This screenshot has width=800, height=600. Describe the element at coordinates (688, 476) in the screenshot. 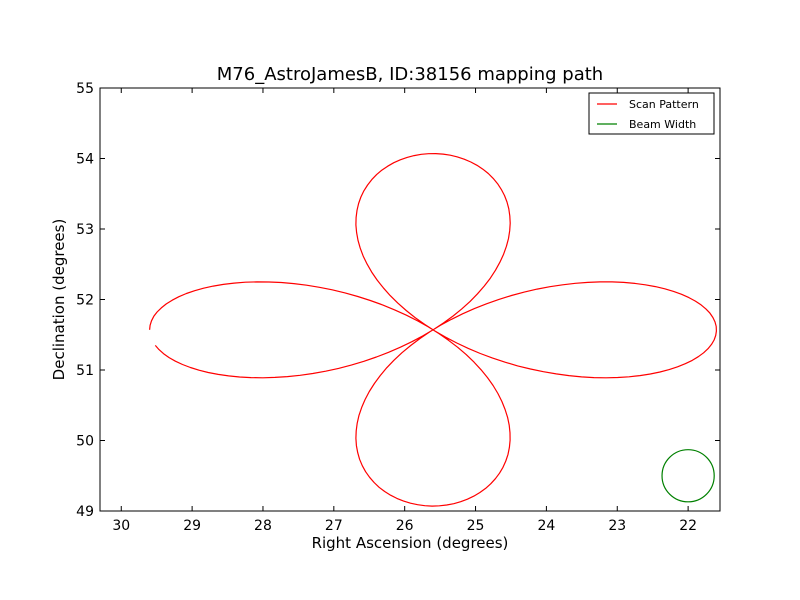

I see `beam-width-circle` at that location.